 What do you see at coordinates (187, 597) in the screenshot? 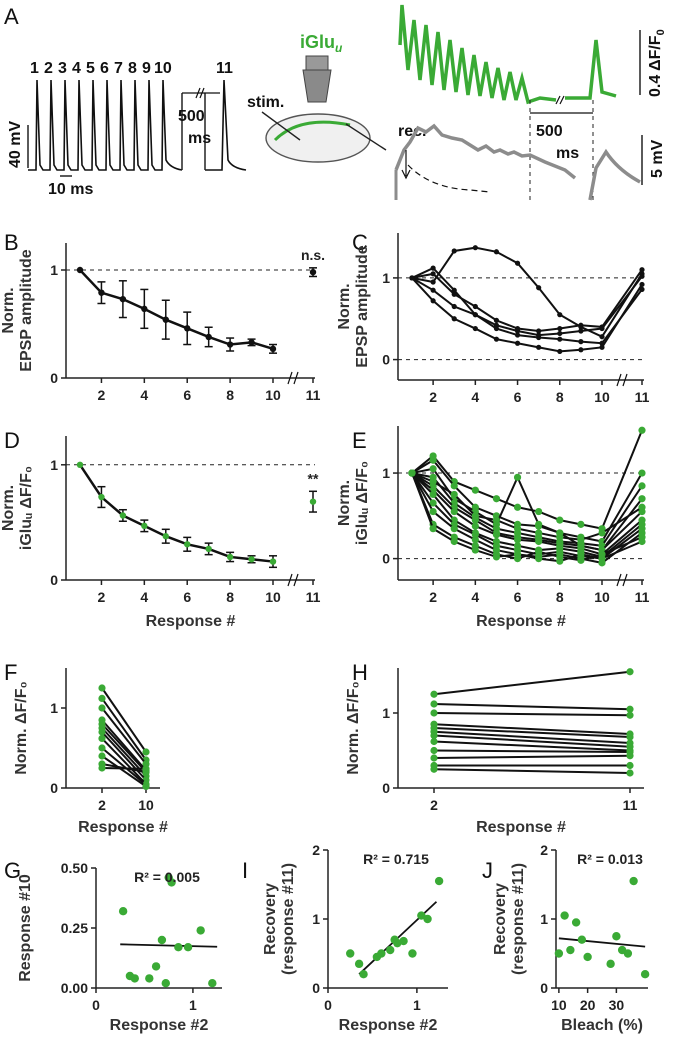
I see `x-tick-label: 6` at bounding box center [187, 597].